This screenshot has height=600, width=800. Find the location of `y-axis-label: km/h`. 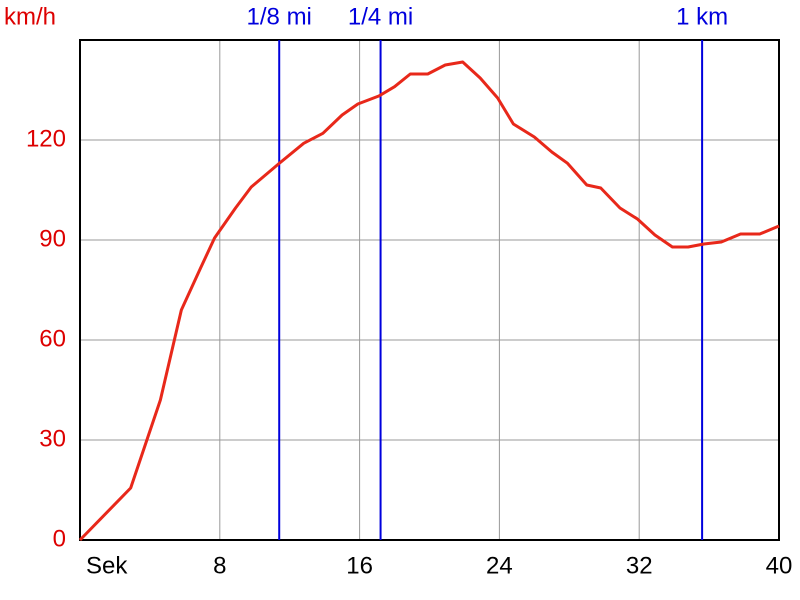

y-axis-label: km/h is located at coordinates (30, 16).